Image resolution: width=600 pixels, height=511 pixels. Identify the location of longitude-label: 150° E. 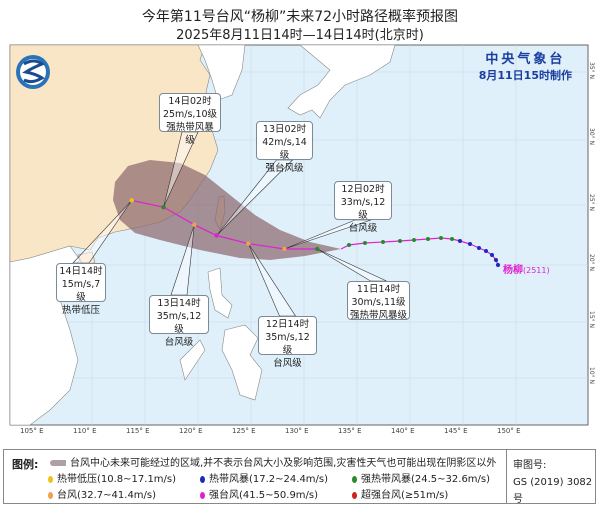
(509, 431).